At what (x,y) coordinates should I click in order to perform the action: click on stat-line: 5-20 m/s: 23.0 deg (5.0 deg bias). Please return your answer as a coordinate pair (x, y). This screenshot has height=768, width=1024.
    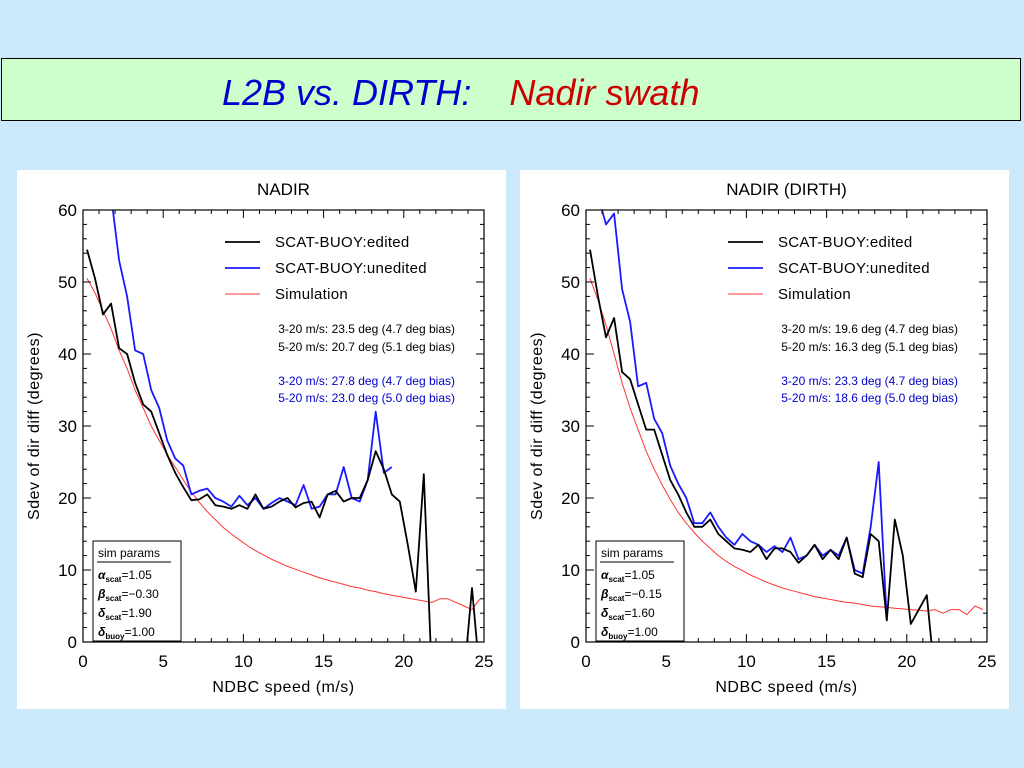
    Looking at the image, I should click on (366, 398).